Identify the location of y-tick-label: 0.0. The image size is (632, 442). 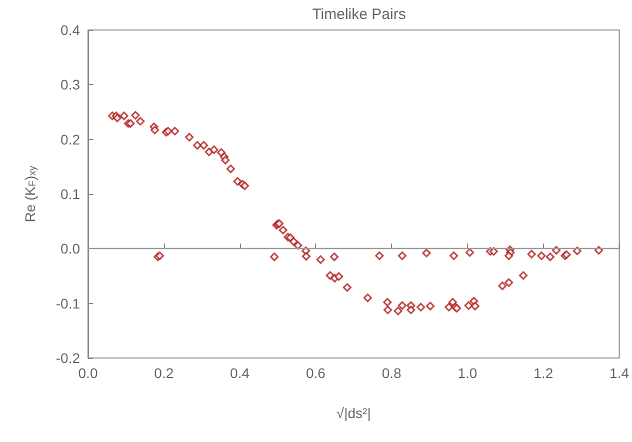
(70, 248).